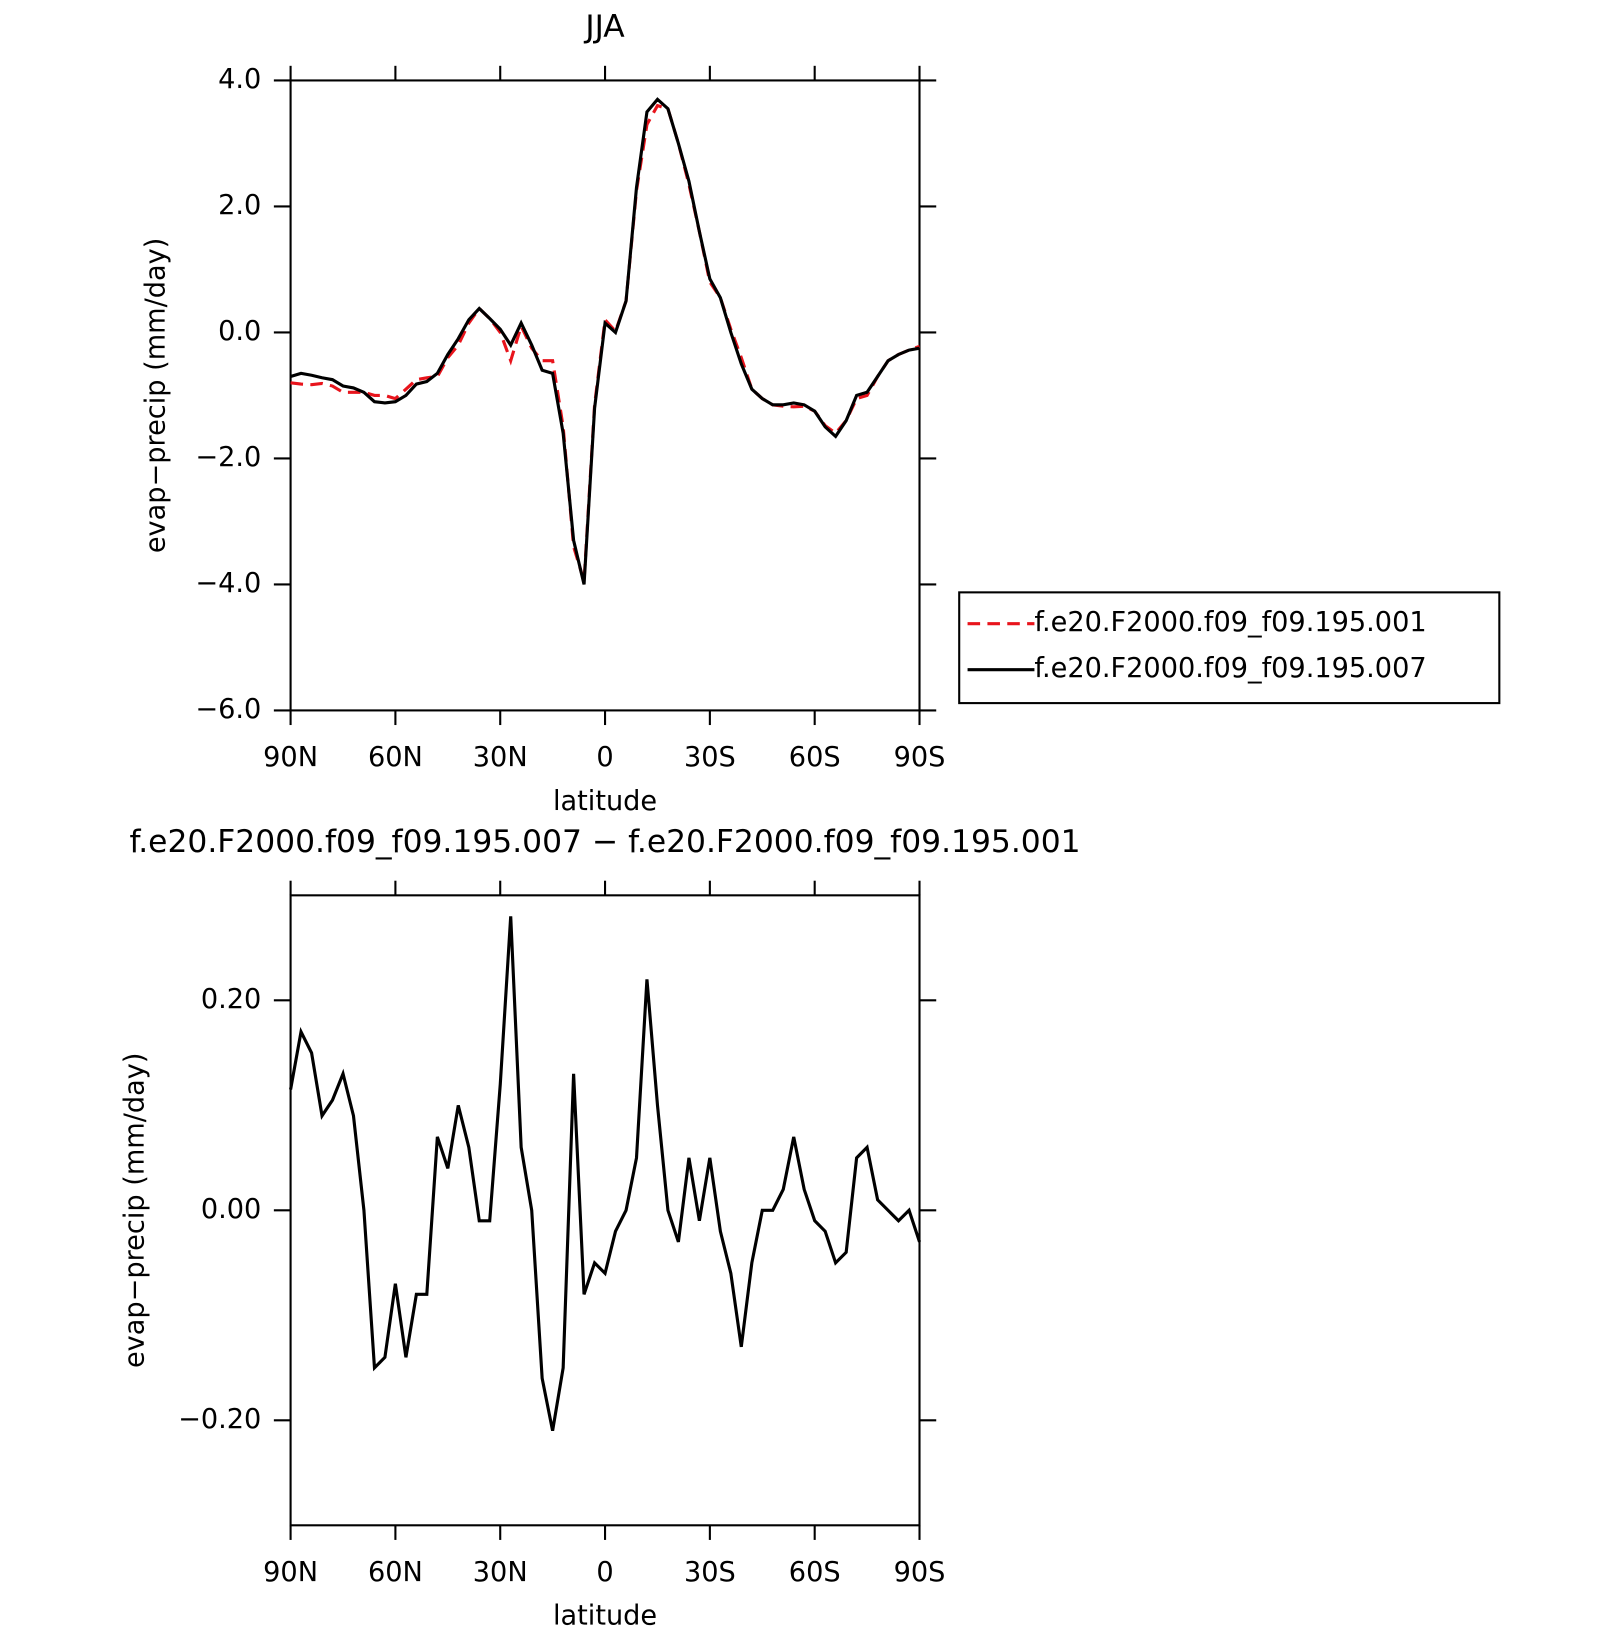  What do you see at coordinates (1230, 622) in the screenshot?
I see `legend-label: f.e20.F2000.f09_f09.195.001` at bounding box center [1230, 622].